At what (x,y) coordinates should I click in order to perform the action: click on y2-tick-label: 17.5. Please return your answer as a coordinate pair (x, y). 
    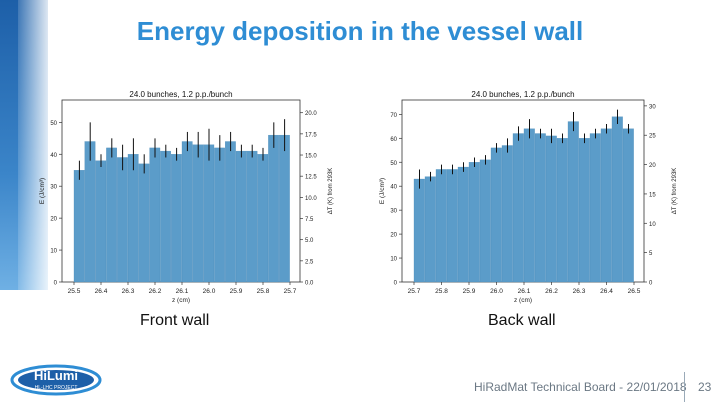
    Looking at the image, I should click on (311, 135).